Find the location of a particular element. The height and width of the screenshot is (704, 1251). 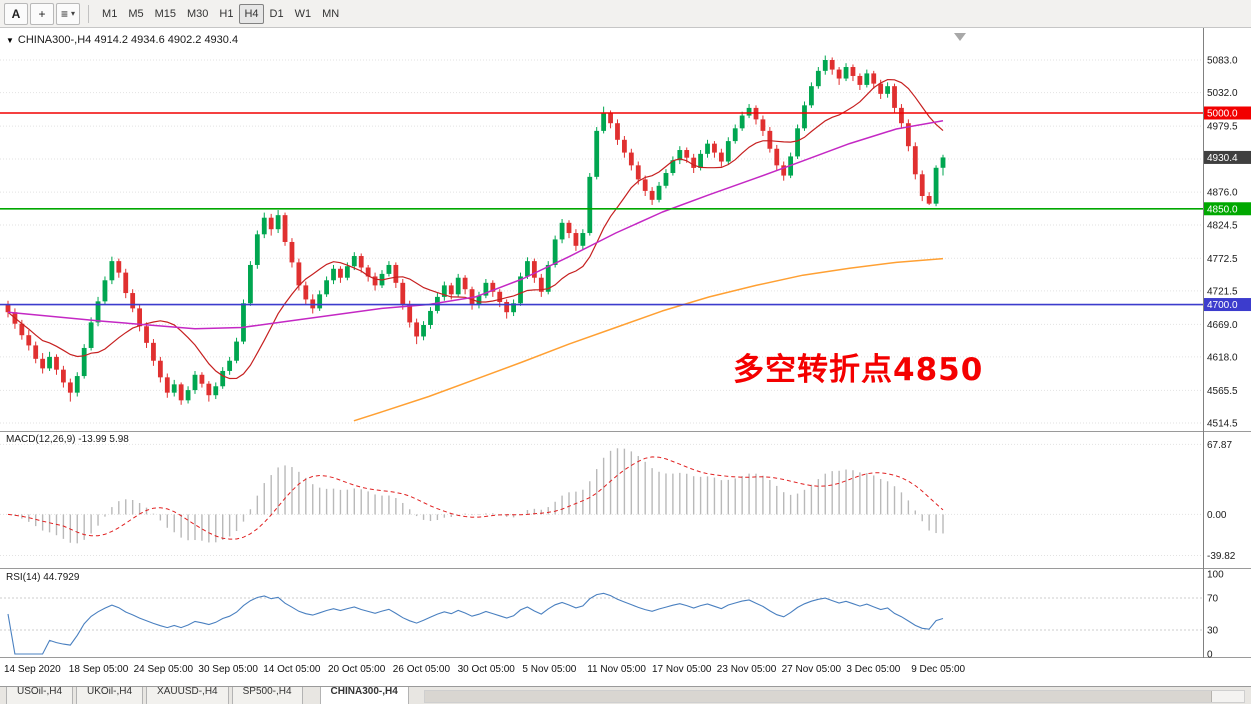

svg-text: 4930.4 is located at coordinates (1222, 158).